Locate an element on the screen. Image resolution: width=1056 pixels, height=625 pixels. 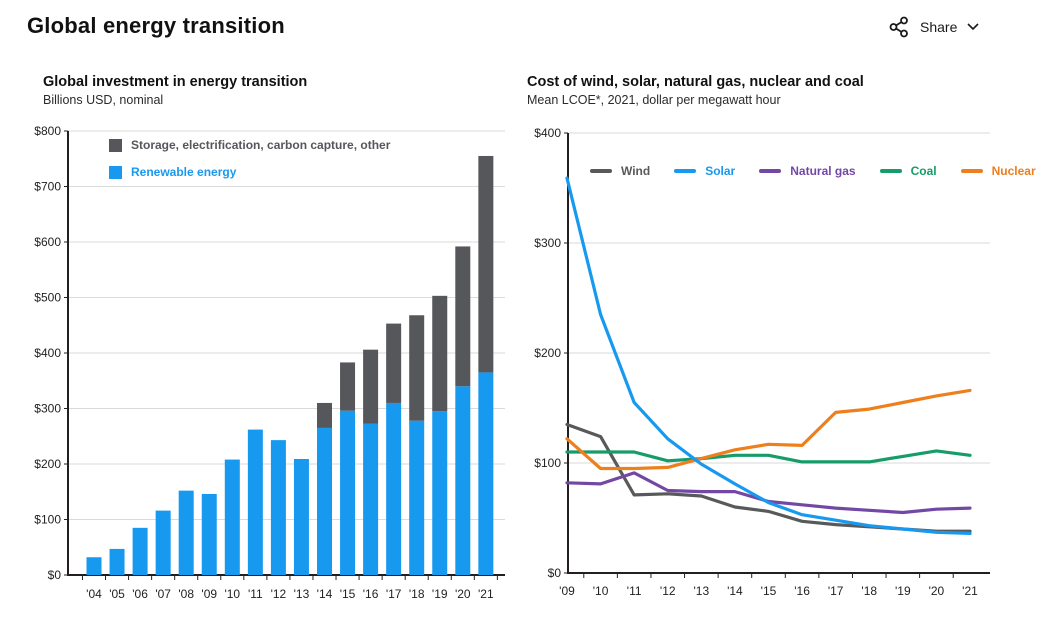
share-button: Share is located at coordinates (933, 27).